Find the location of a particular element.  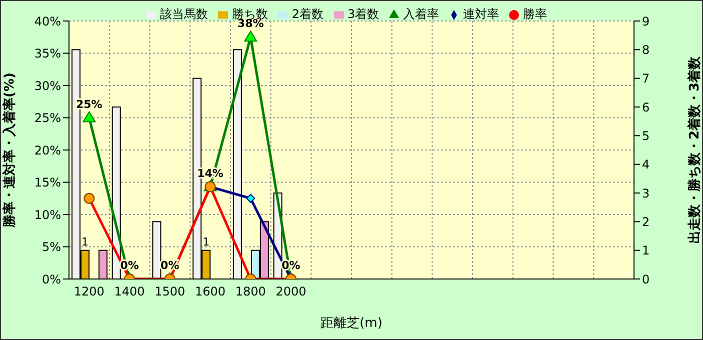

y2-tick-label: 8 is located at coordinates (646, 49).